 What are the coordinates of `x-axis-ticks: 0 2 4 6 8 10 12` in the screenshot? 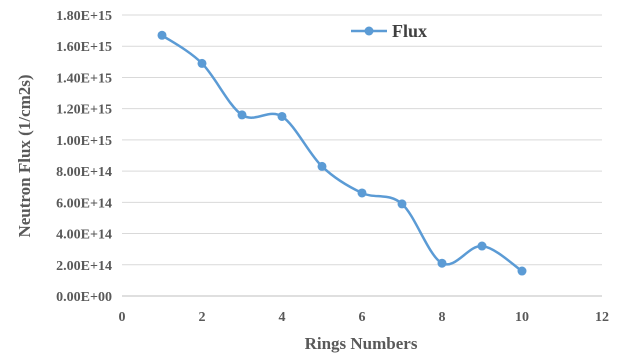 It's located at (364, 317).